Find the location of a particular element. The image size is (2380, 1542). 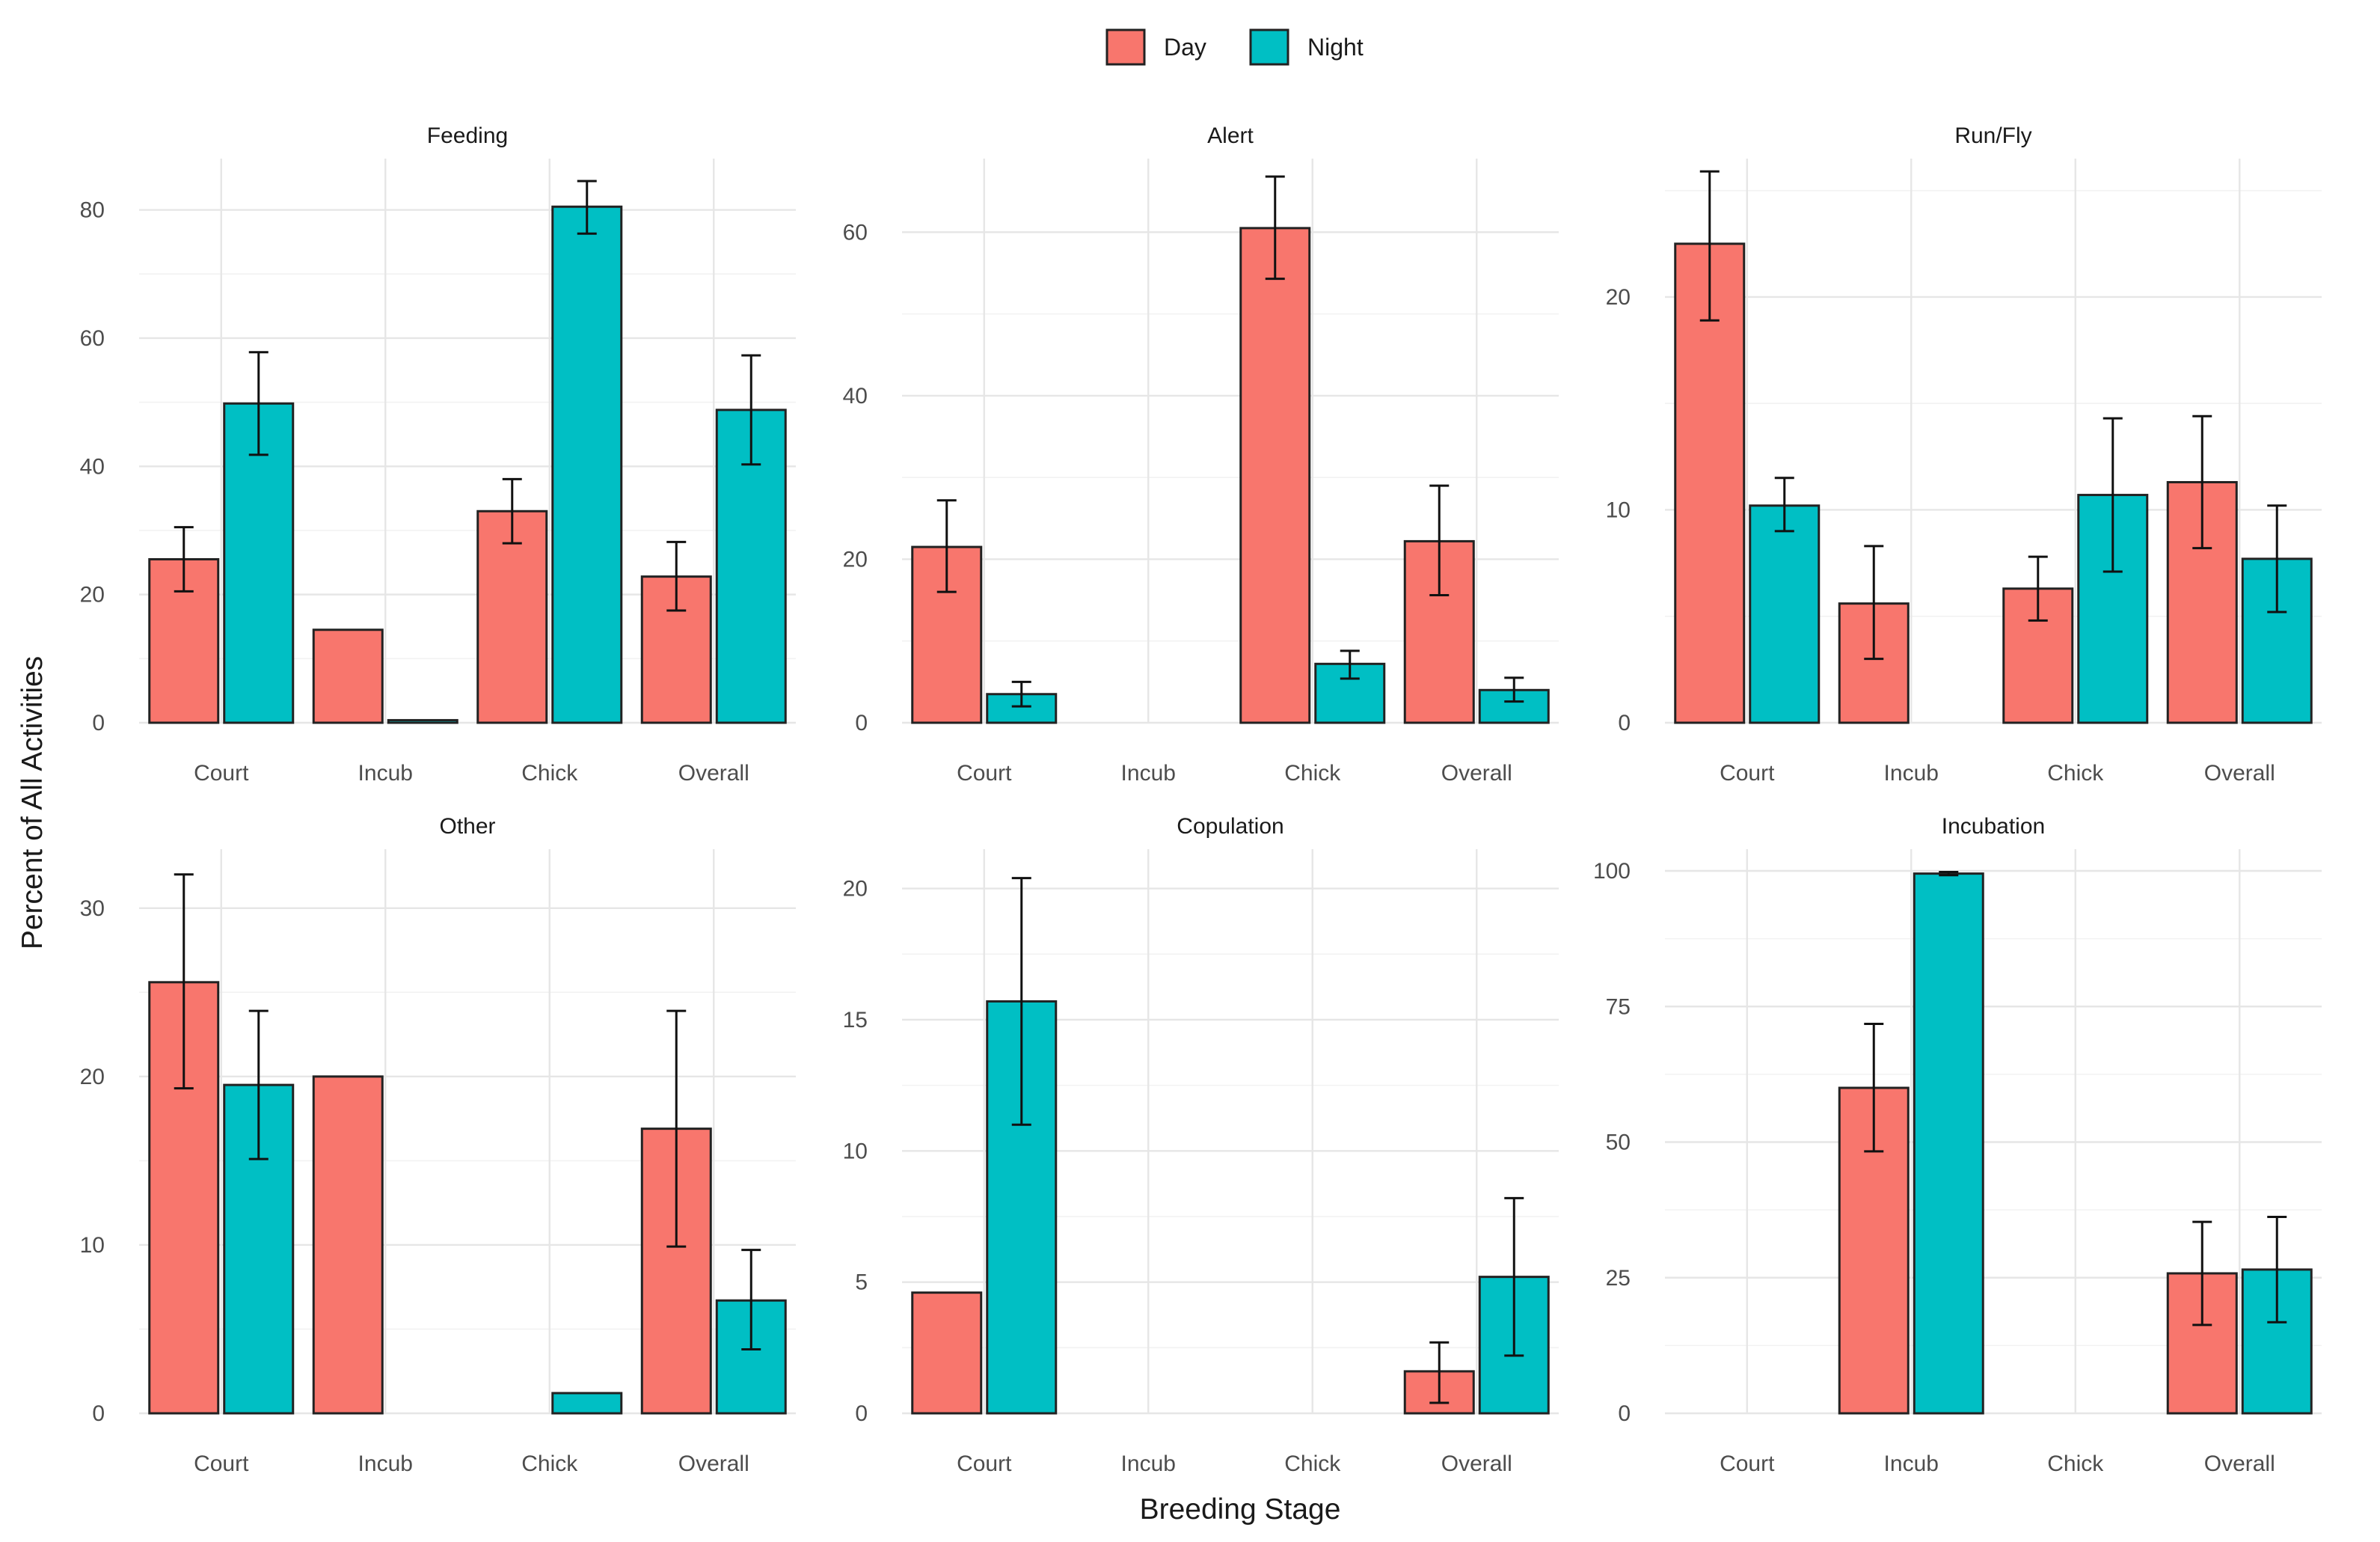

x-axis-title: Breeding Stage is located at coordinates (1240, 1509).